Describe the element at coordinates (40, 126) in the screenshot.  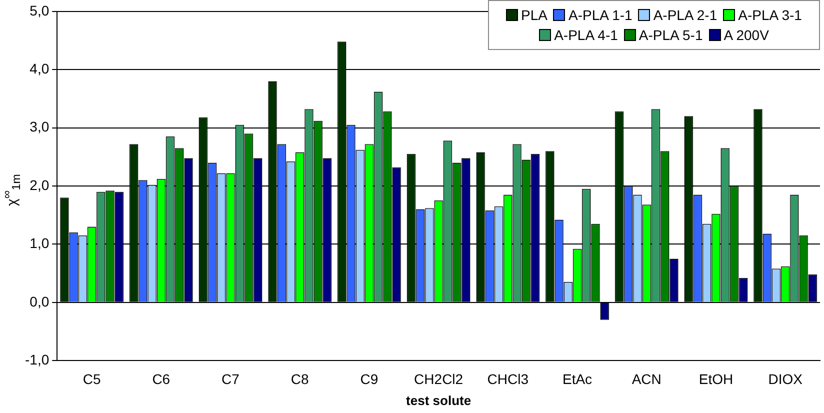
I see `y-tick-label: 3,0` at that location.